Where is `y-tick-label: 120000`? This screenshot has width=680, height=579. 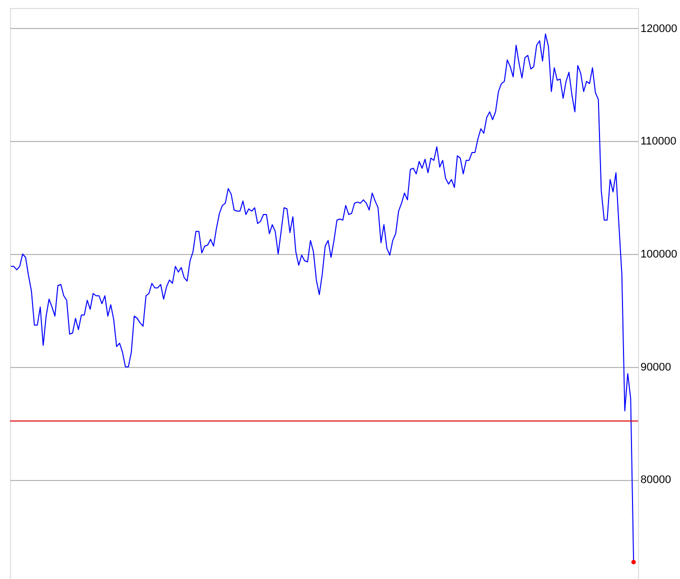 y-tick-label: 120000 is located at coordinates (659, 28).